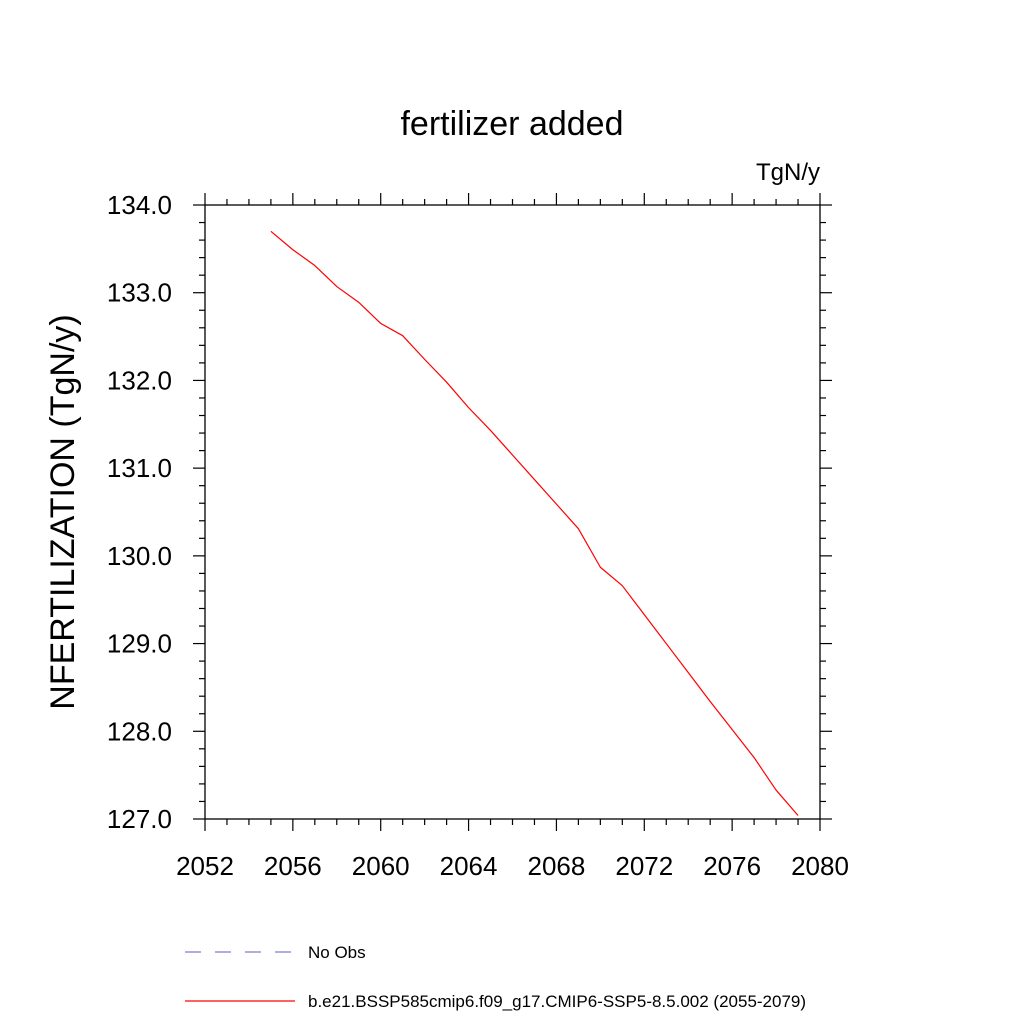 The height and width of the screenshot is (1024, 1024). Describe the element at coordinates (788, 172) in the screenshot. I see `units-label: TgN/y` at that location.